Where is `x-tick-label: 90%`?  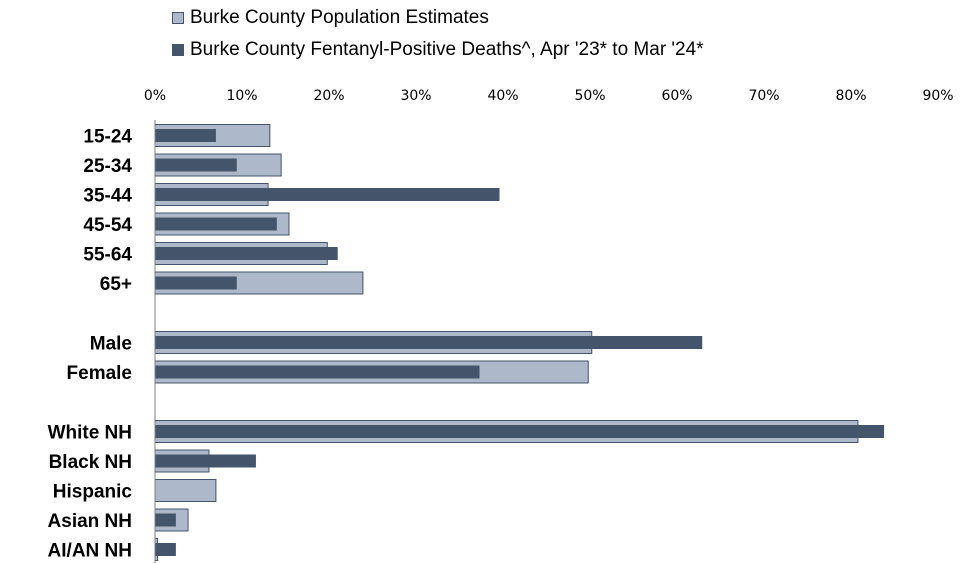 x-tick-label: 90% is located at coordinates (937, 96).